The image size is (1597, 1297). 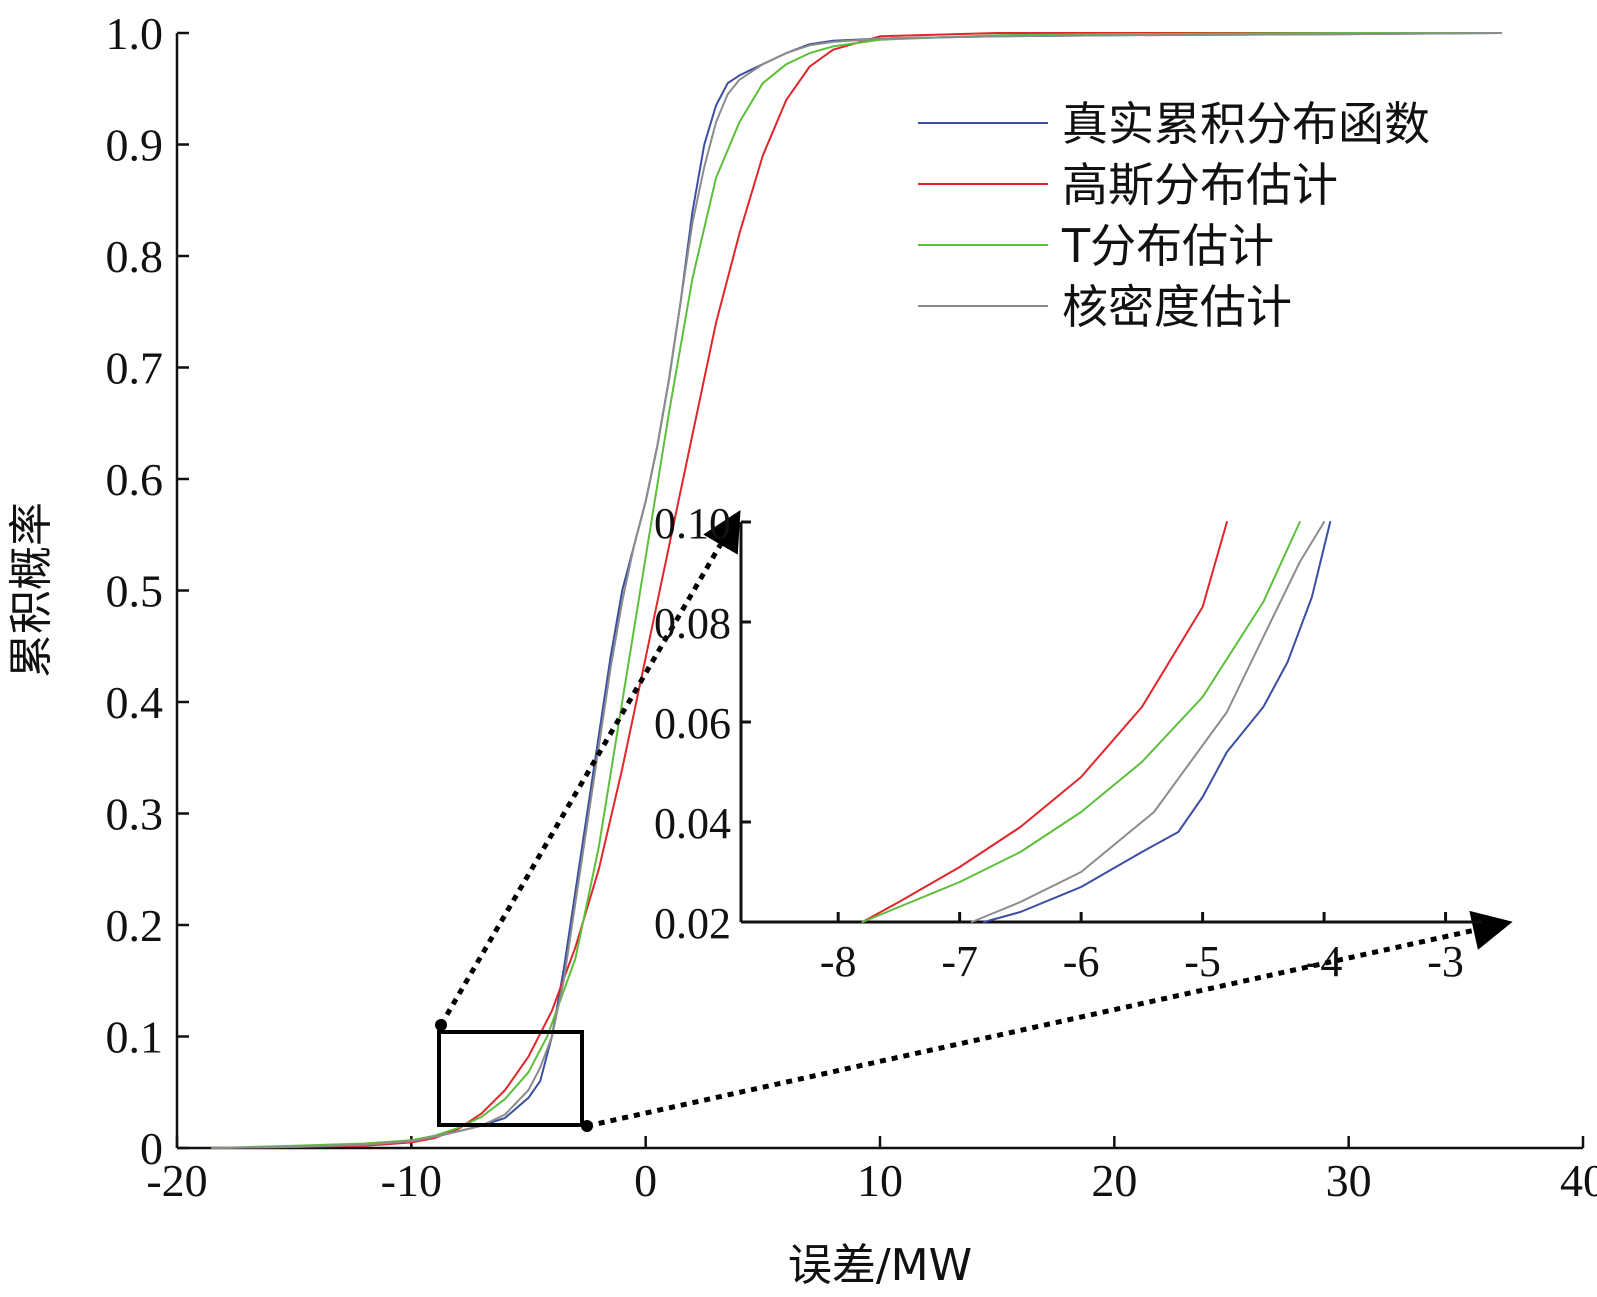 I want to click on main-y-tick-label: 0.4, so click(x=135, y=702).